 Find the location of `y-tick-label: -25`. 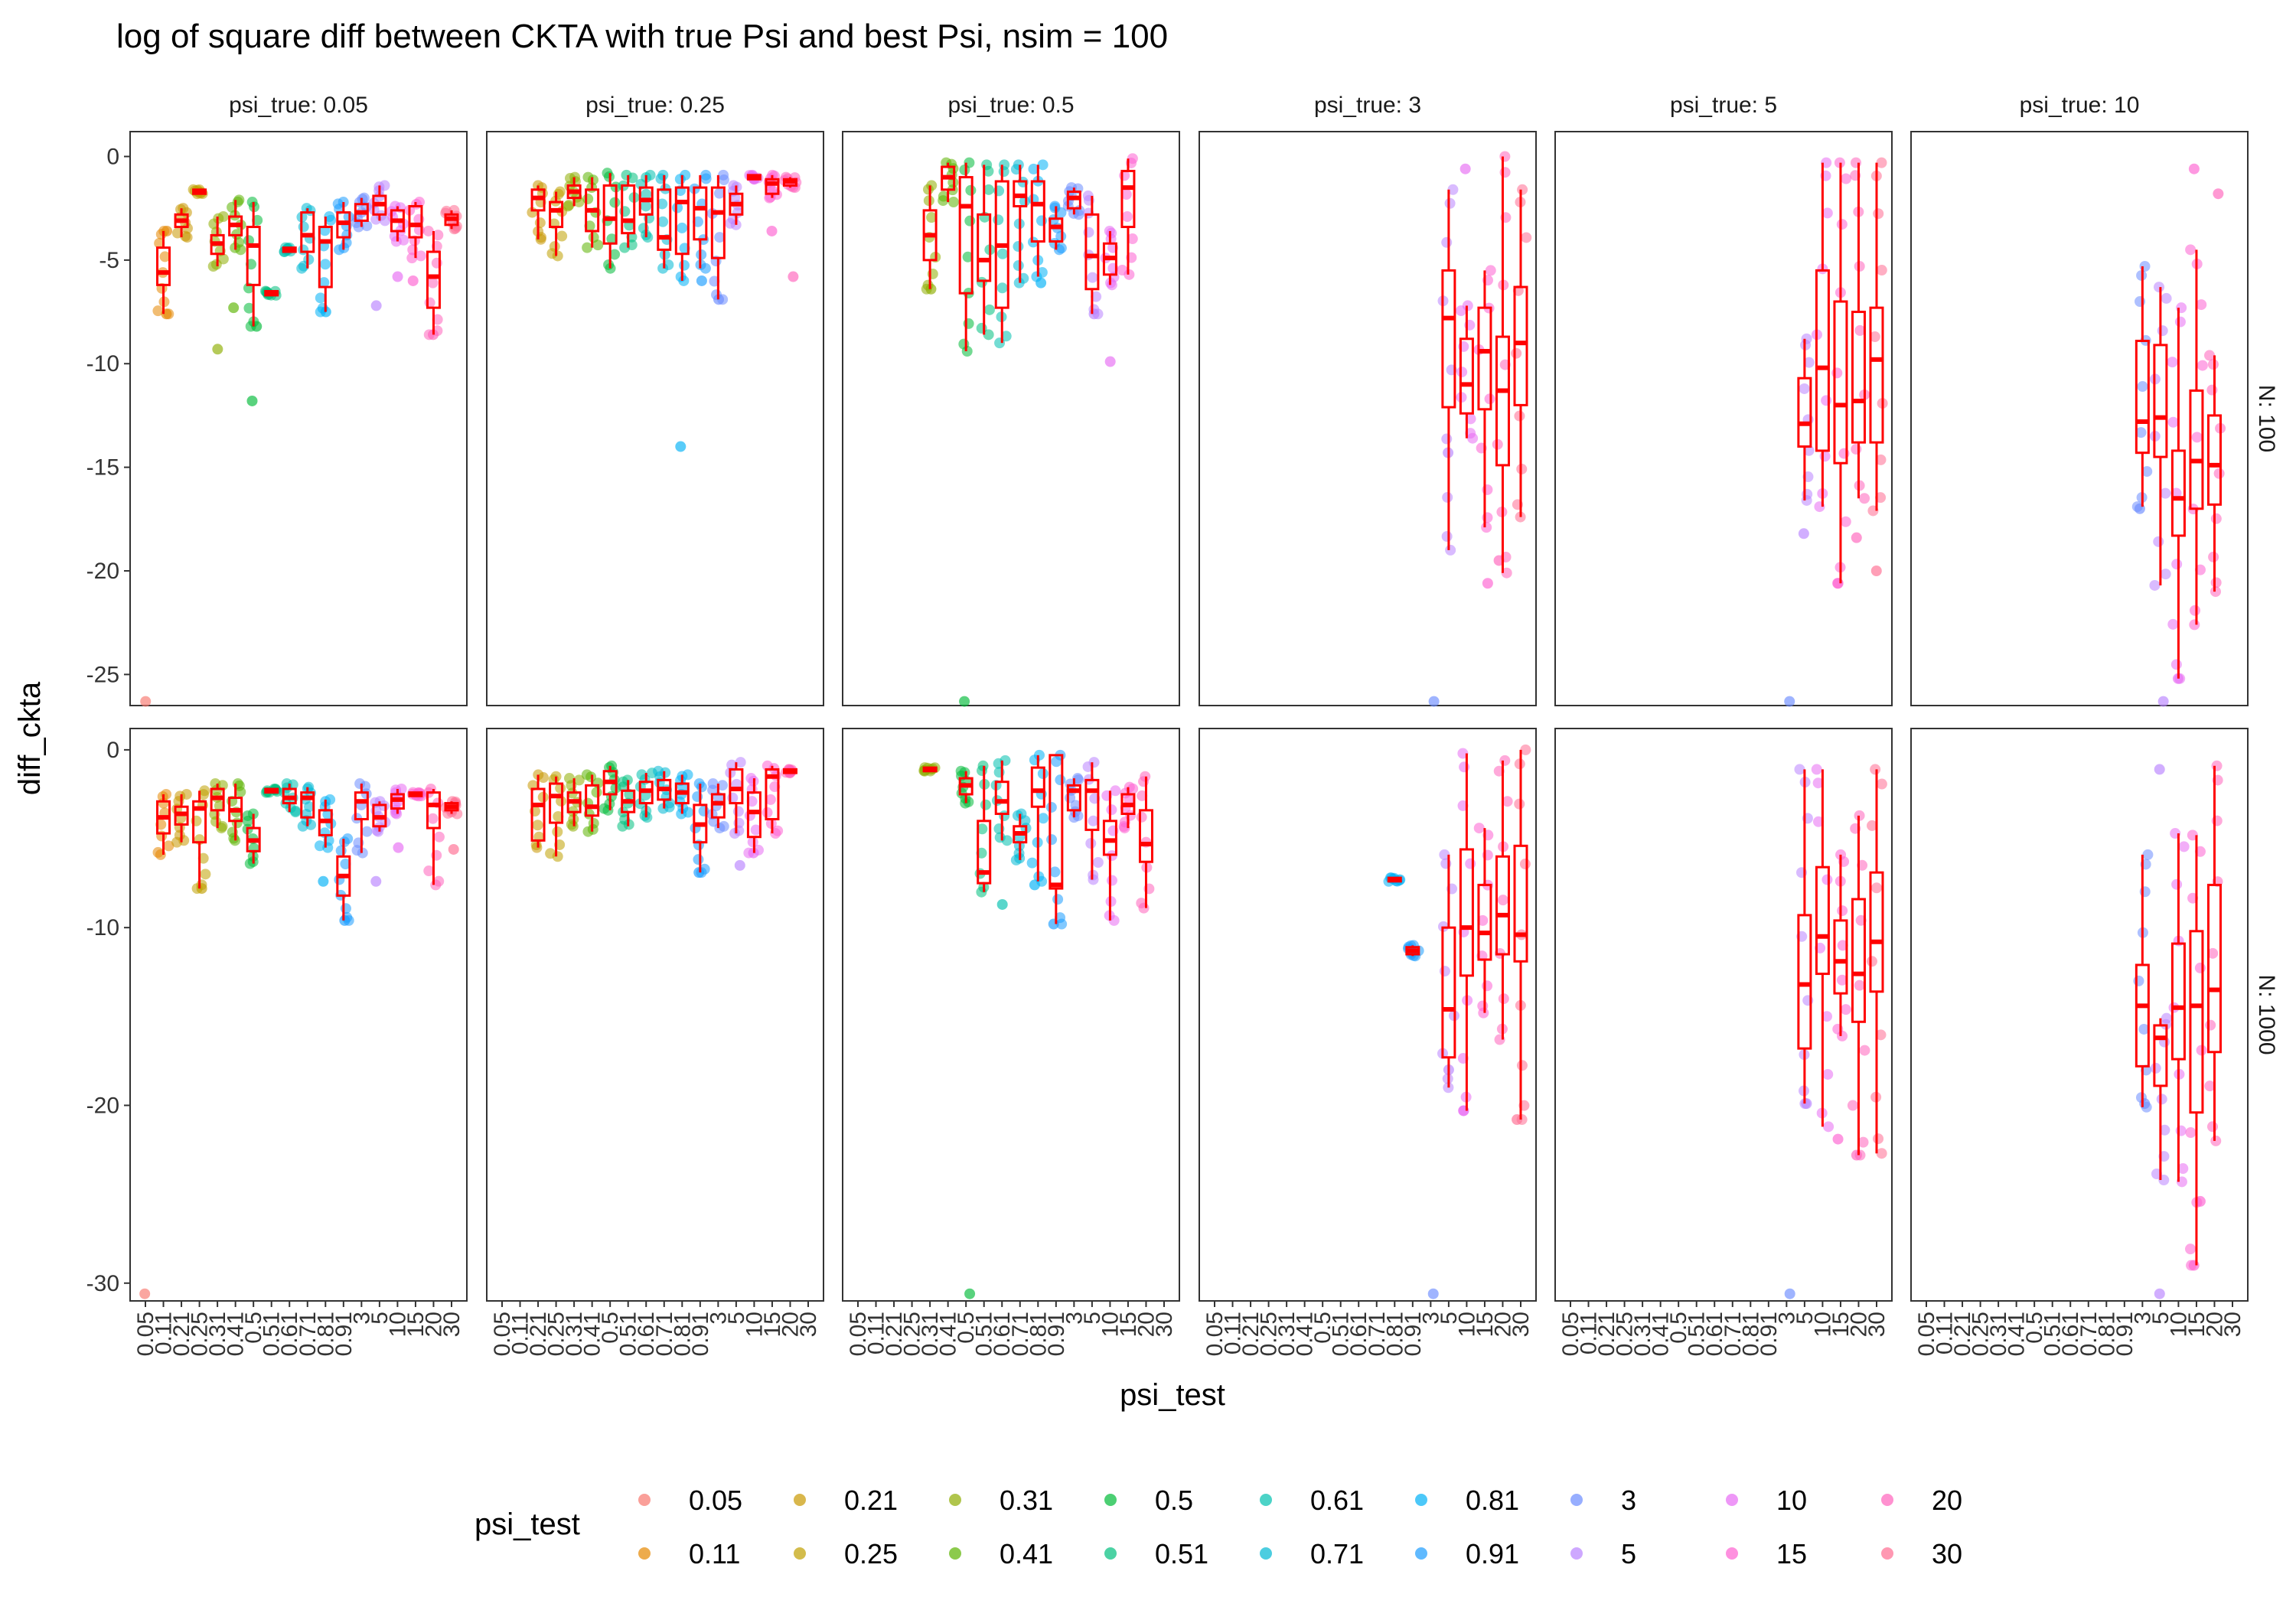

y-tick-label: -25 is located at coordinates (102, 675).